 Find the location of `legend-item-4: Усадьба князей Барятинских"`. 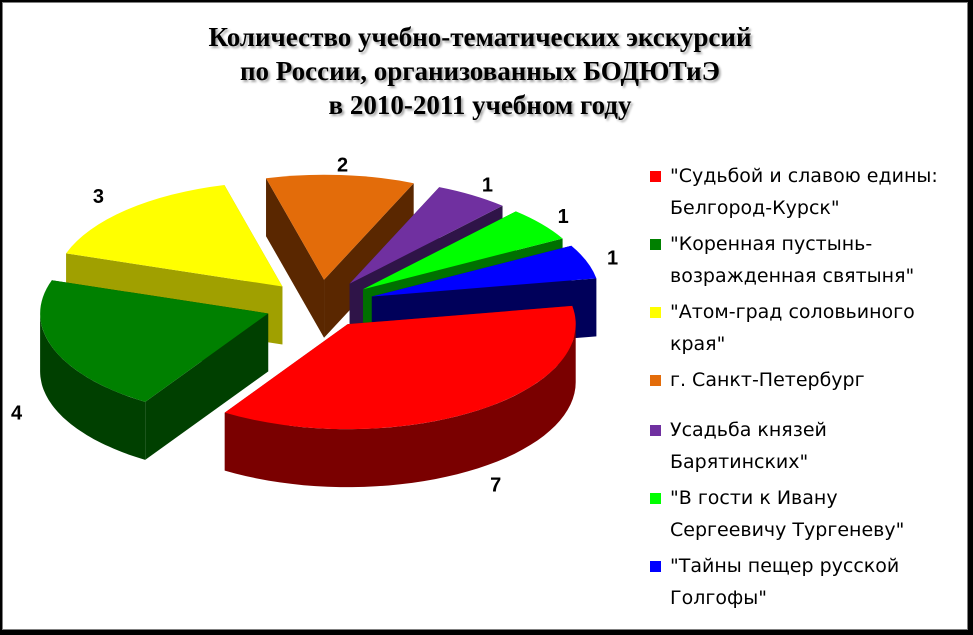

legend-item-4: Усадьба князей Барятинских" is located at coordinates (800, 446).